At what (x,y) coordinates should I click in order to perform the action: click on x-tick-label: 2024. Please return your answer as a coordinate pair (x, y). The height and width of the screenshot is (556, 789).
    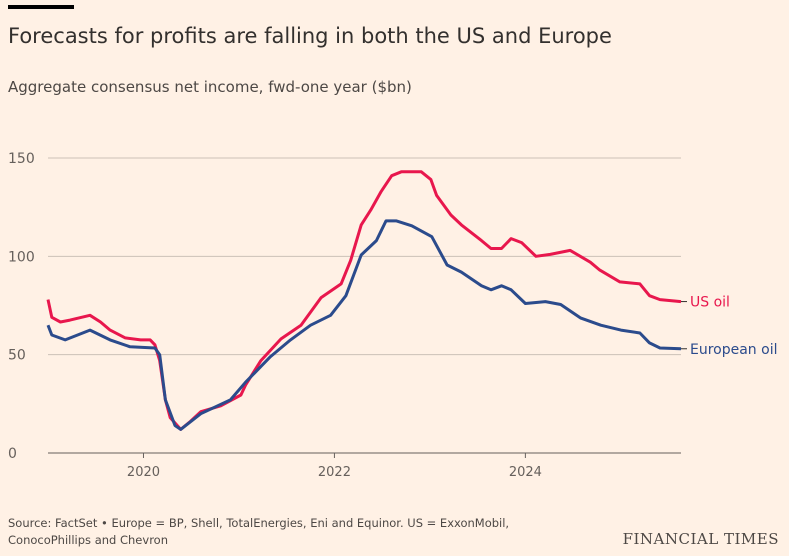
    Looking at the image, I should click on (525, 472).